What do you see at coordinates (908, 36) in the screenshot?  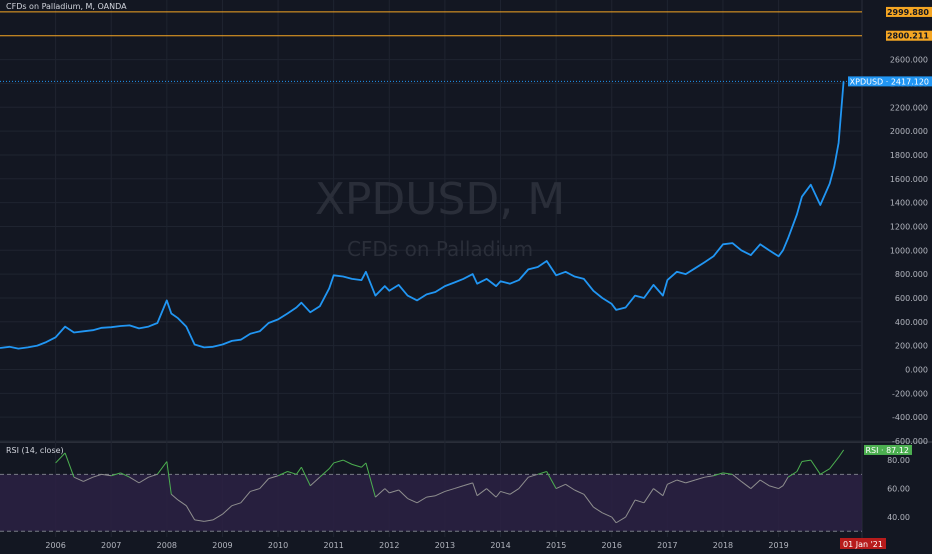 I see `level-price-label: 2800.211` at bounding box center [908, 36].